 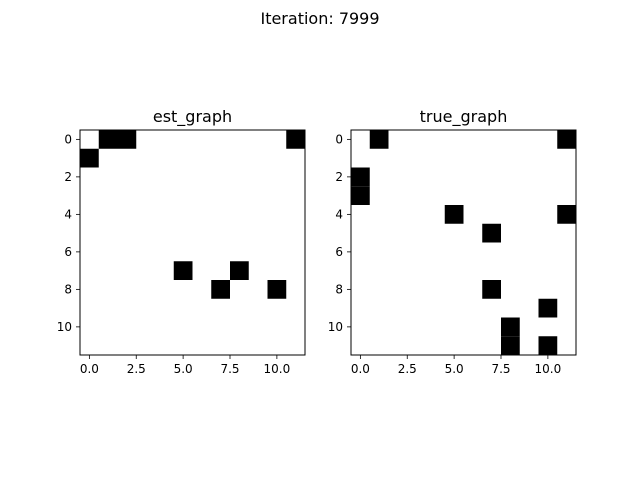 What do you see at coordinates (407, 369) in the screenshot?
I see `panel-1-x-tick-label-1: 2.5` at bounding box center [407, 369].